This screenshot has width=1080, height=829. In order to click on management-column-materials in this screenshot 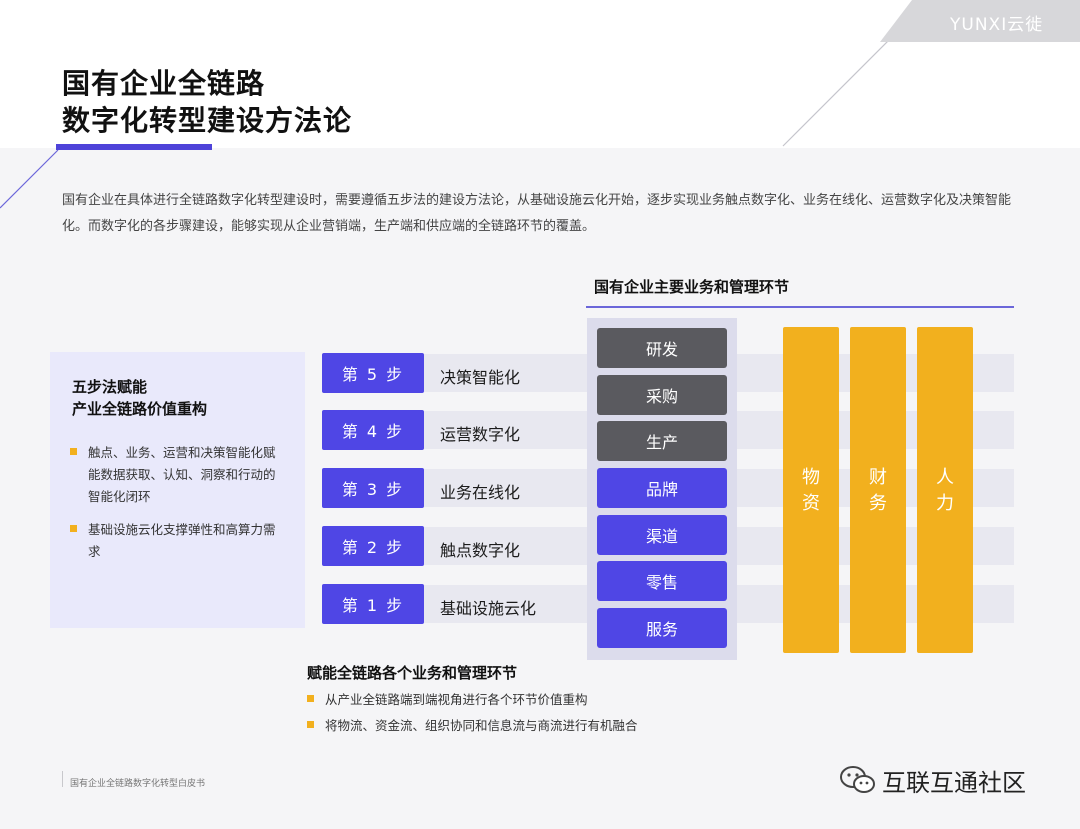, I will do `click(811, 490)`.